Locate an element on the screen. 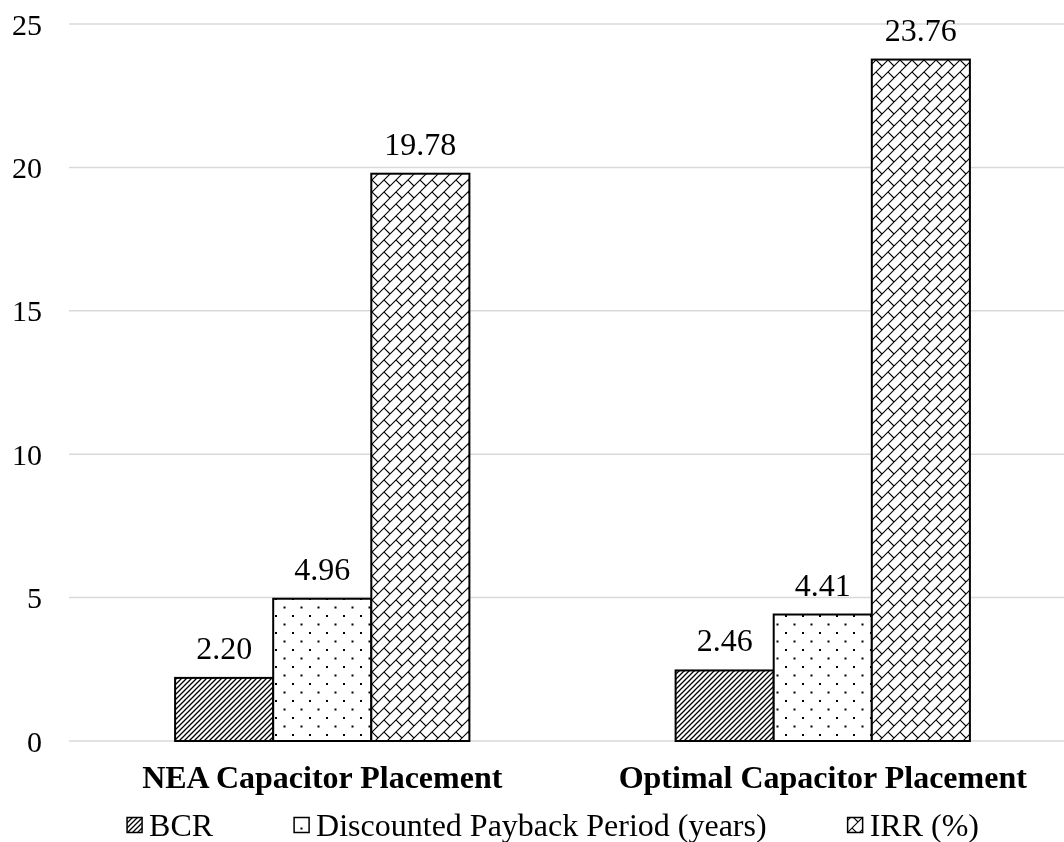 The height and width of the screenshot is (842, 1064). y-tick-label: 20 is located at coordinates (27, 167).